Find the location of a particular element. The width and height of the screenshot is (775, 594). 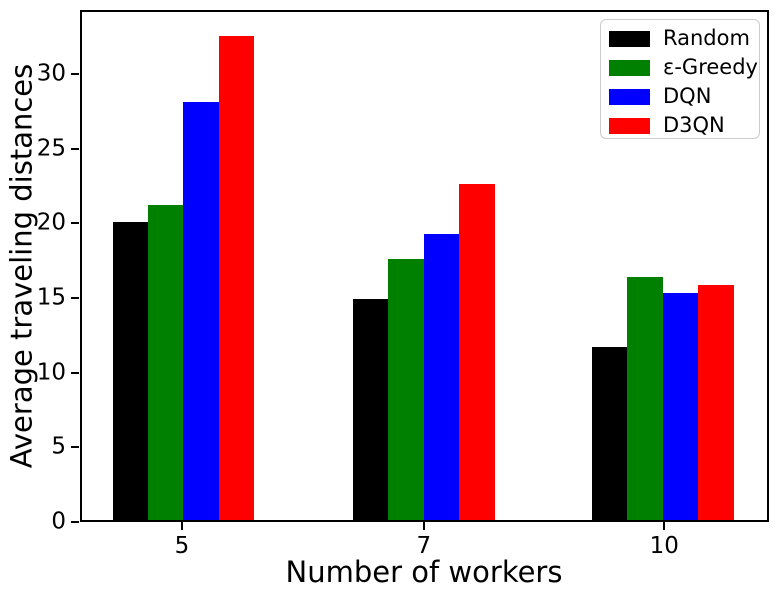

legend-label: ε-Greedy is located at coordinates (710, 67).